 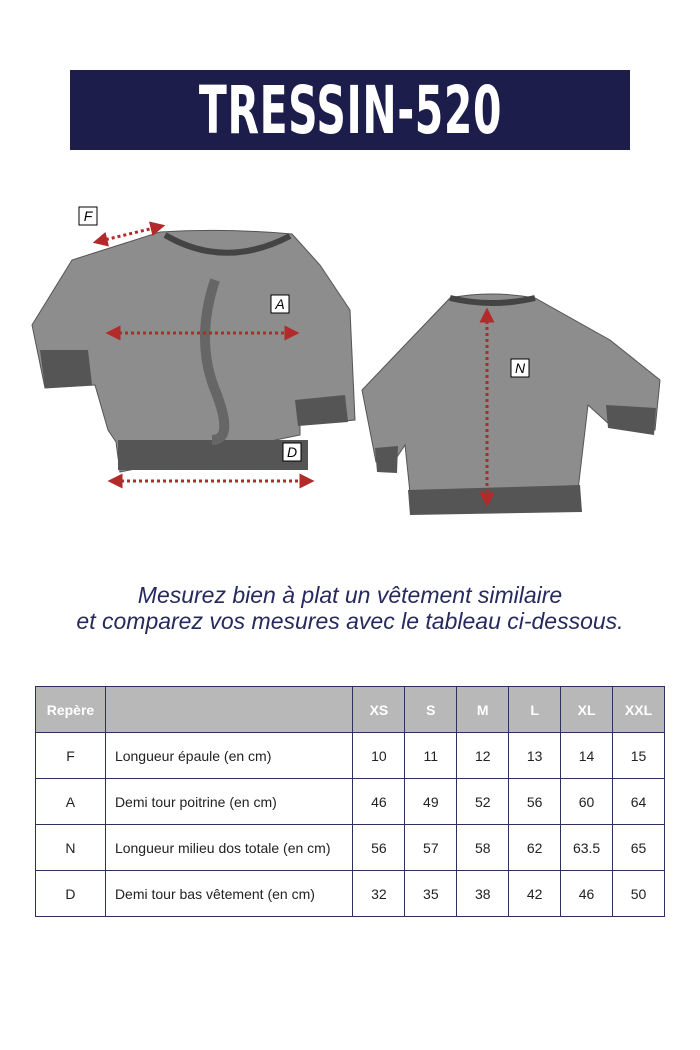 What do you see at coordinates (431, 709) in the screenshot?
I see `header-size: S` at bounding box center [431, 709].